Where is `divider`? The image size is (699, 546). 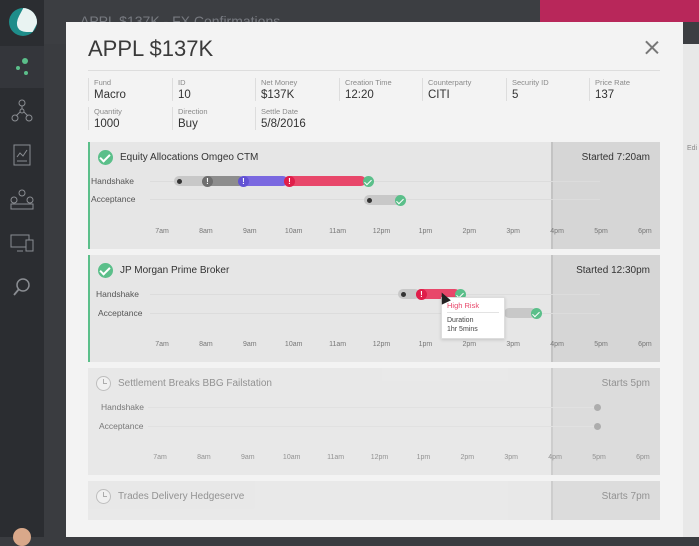
divider is located at coordinates (473, 312).